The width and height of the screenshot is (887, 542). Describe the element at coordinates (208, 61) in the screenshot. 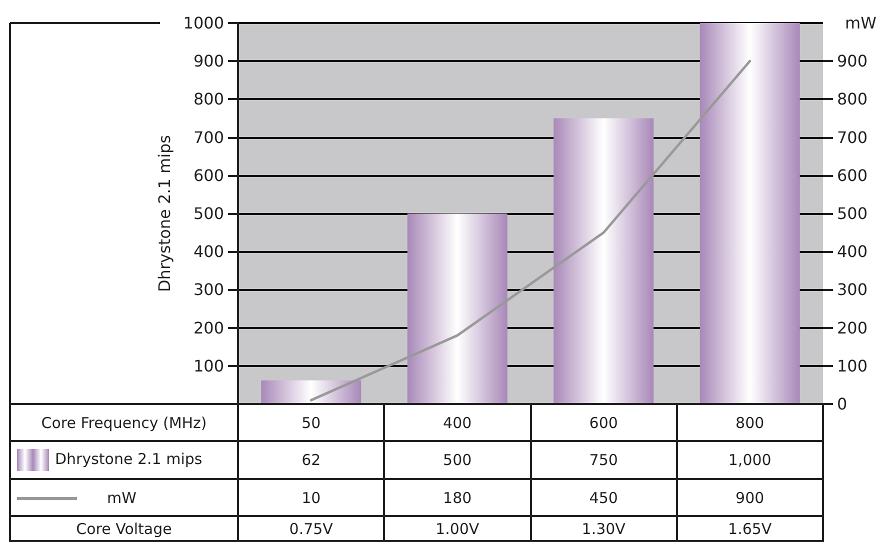

I see `y-tick-label: 900` at that location.